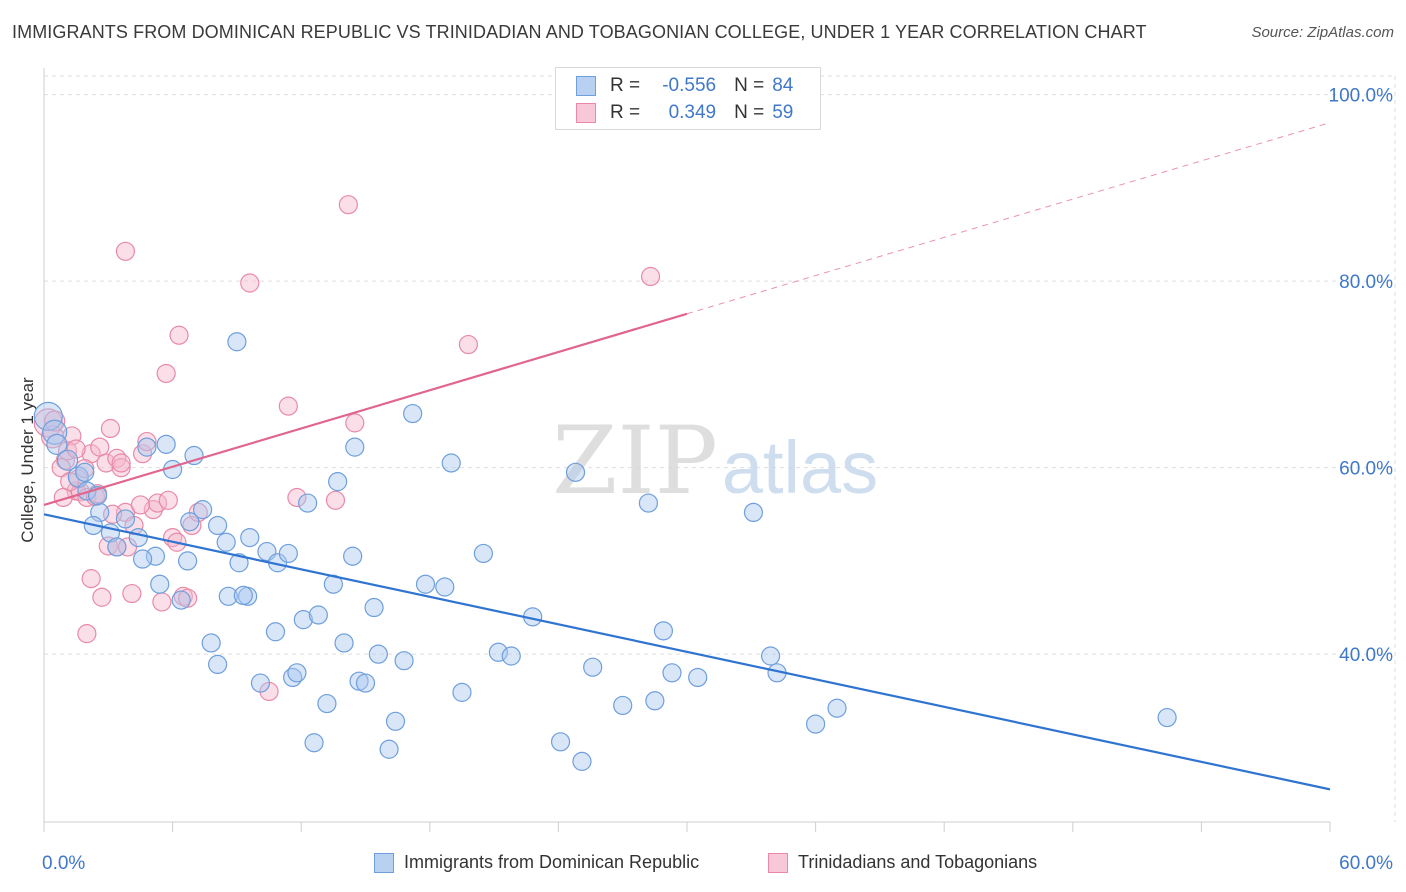 The width and height of the screenshot is (1406, 892). Describe the element at coordinates (365, 409) in the screenshot. I see `pink-trend-line` at that location.